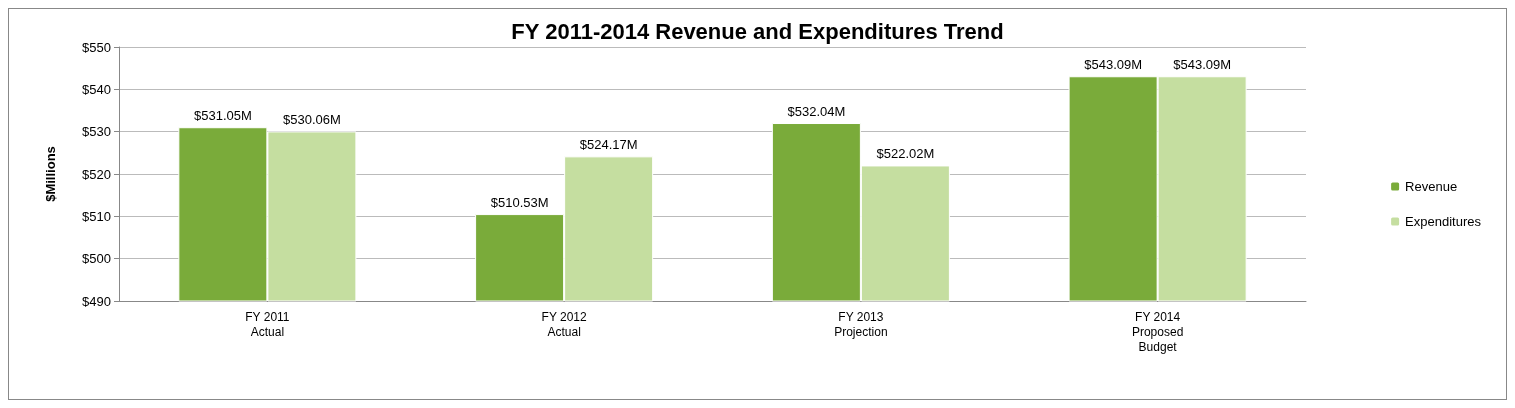 The image size is (1515, 408). Describe the element at coordinates (96, 301) in the screenshot. I see `y-tick-label: $490` at that location.